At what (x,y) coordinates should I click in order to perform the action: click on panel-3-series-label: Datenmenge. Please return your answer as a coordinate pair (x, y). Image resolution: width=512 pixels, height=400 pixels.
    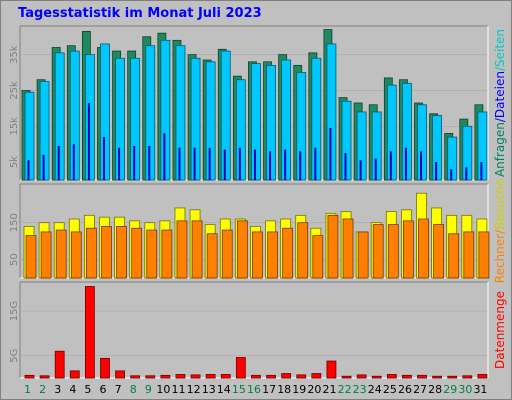
    Looking at the image, I should click on (500, 330).